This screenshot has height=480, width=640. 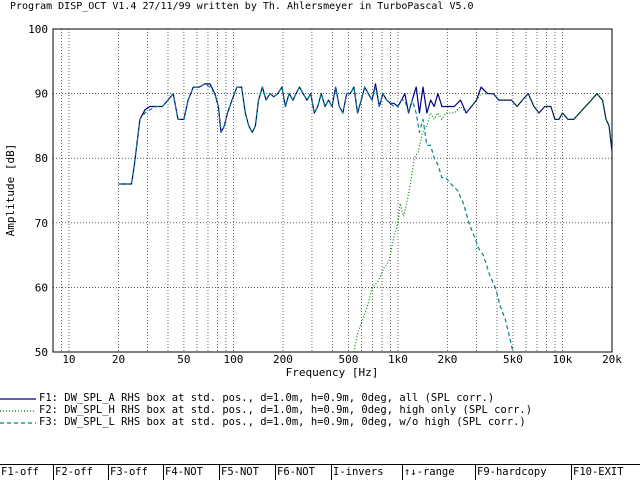 What do you see at coordinates (183, 359) in the screenshot?
I see `x-tick-label: 50` at bounding box center [183, 359].